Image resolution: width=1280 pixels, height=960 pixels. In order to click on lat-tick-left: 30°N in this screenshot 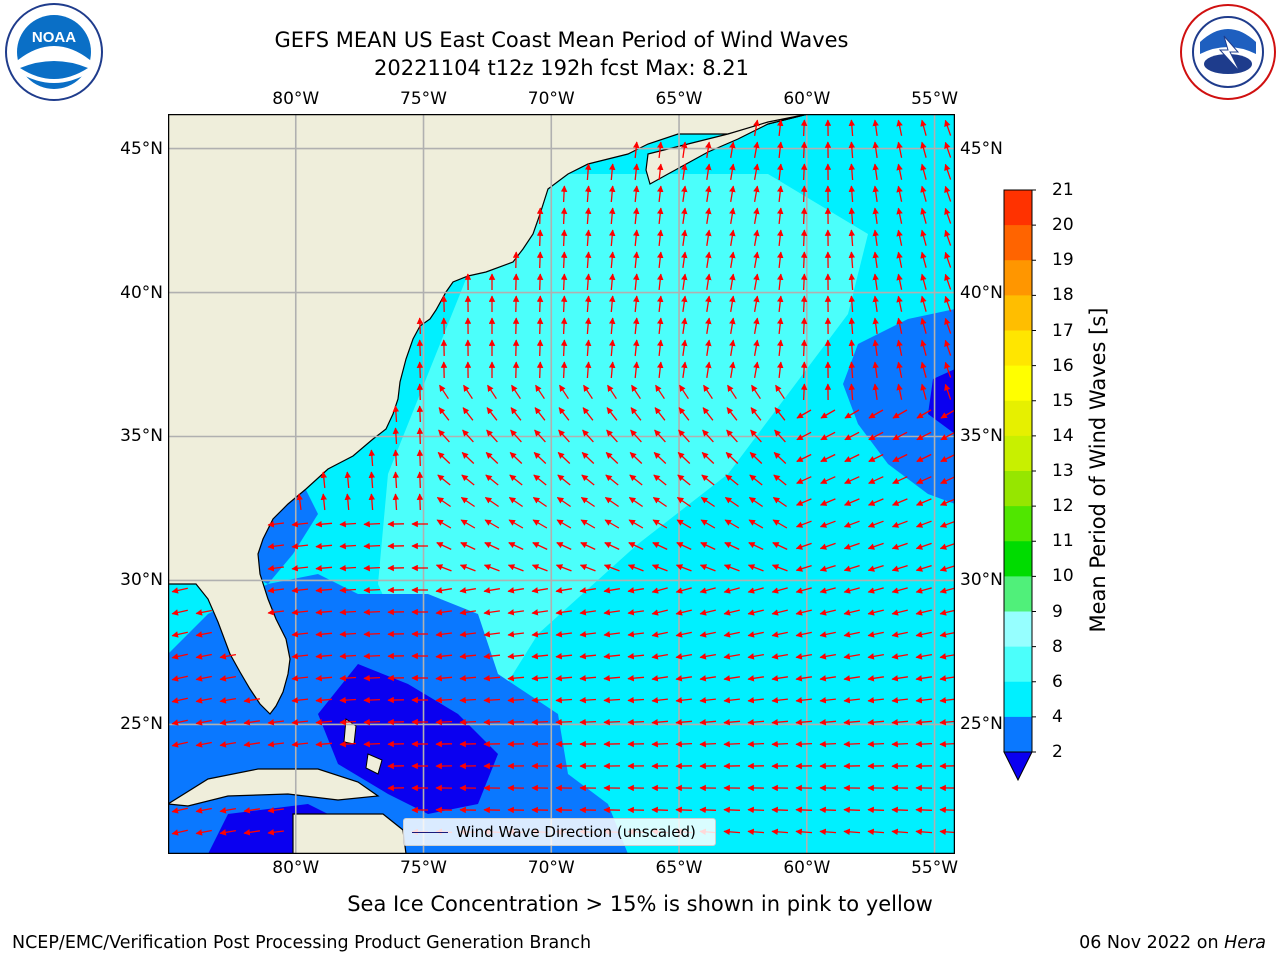, I will do `click(141, 580)`.